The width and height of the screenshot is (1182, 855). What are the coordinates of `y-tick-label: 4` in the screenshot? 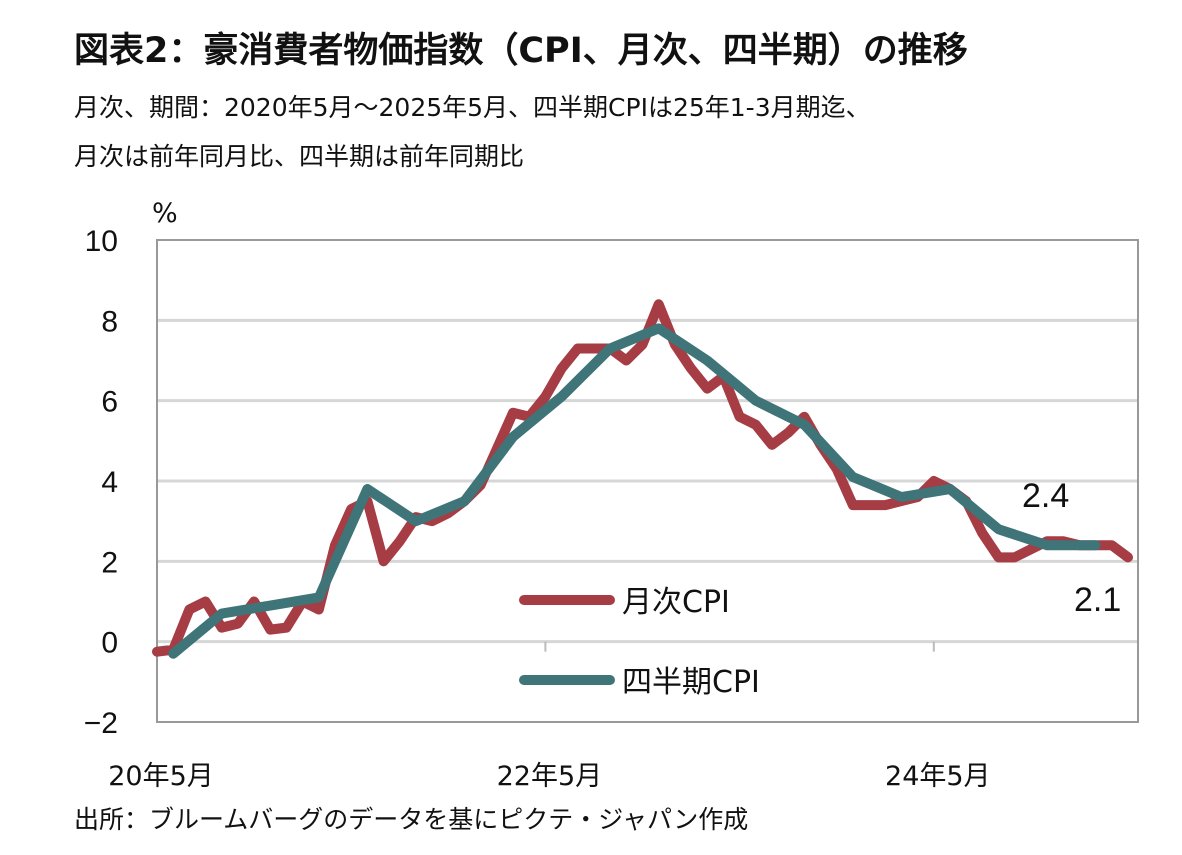 It's located at (109, 482).